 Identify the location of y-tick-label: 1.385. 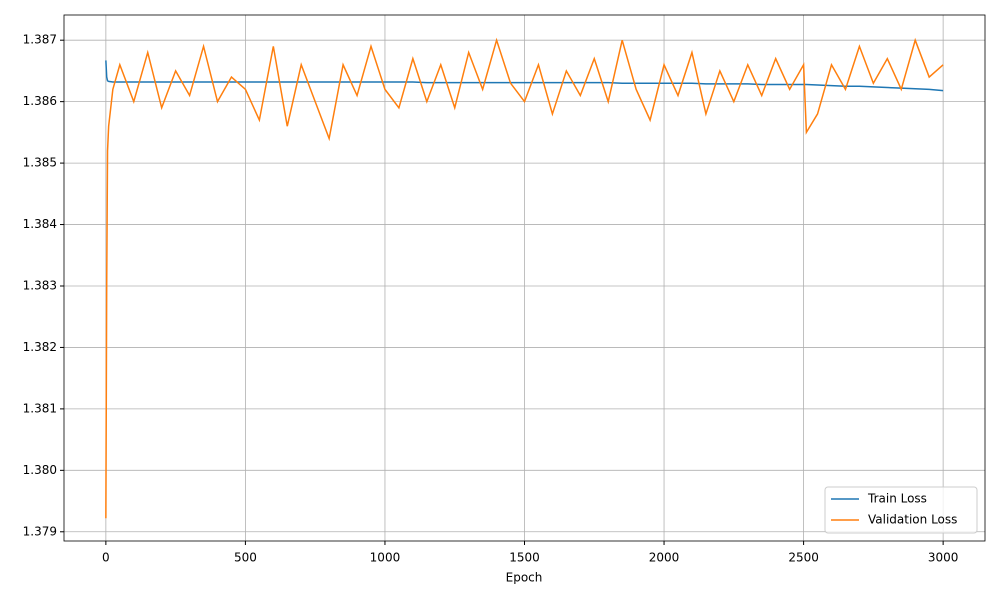
(40, 163).